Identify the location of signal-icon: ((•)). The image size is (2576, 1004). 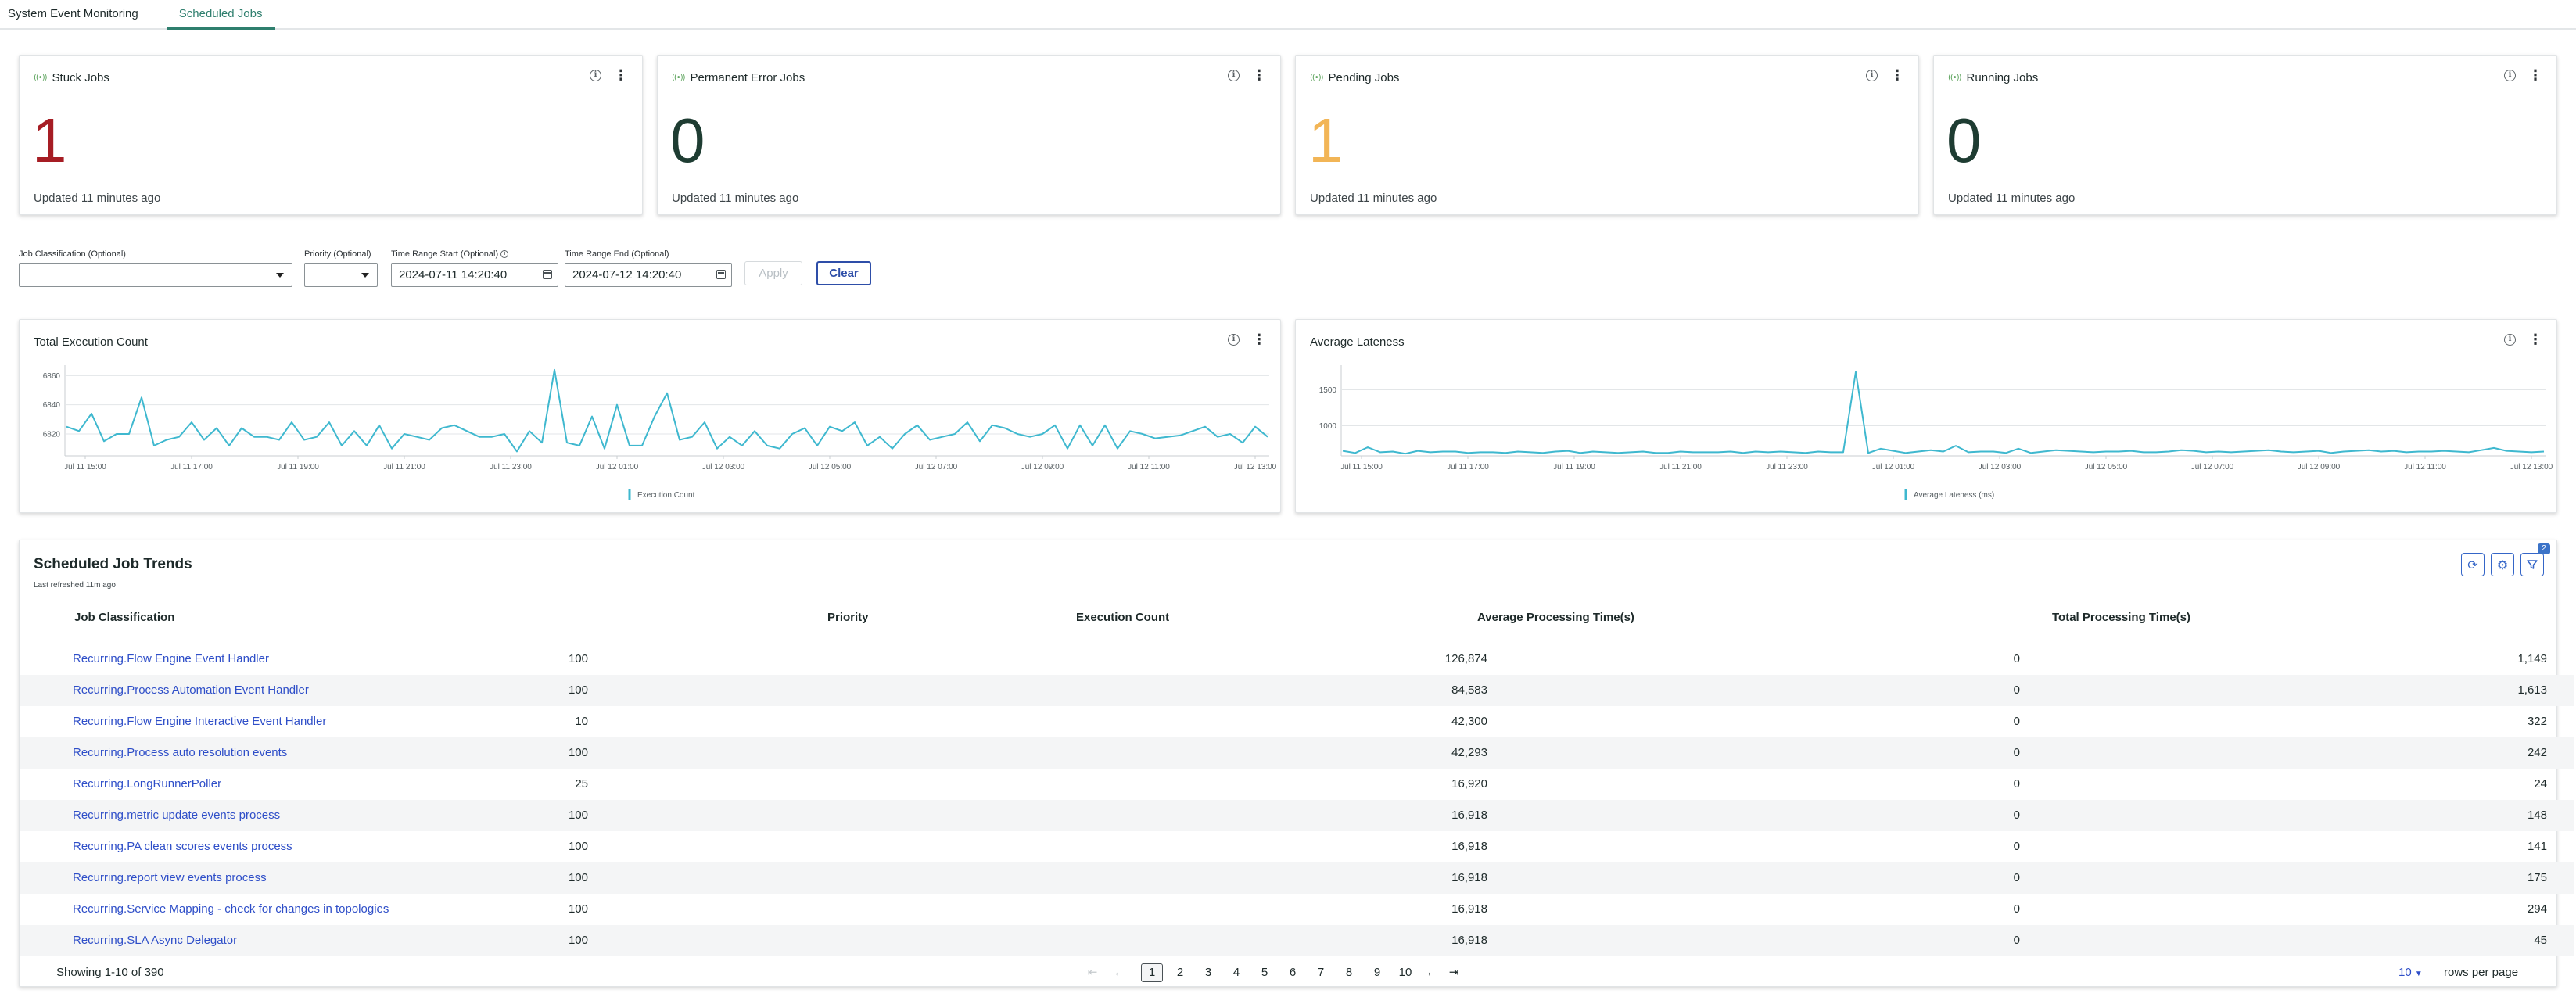
(40, 78).